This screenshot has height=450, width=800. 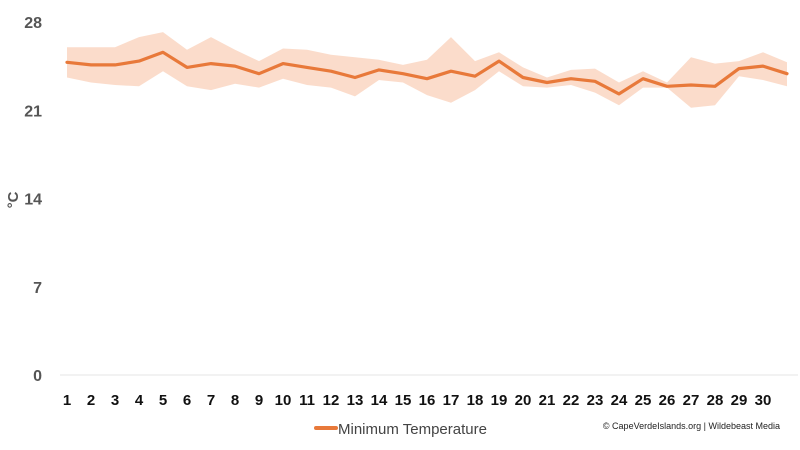 I want to click on legend-label: Minimum Temperature, so click(x=412, y=429).